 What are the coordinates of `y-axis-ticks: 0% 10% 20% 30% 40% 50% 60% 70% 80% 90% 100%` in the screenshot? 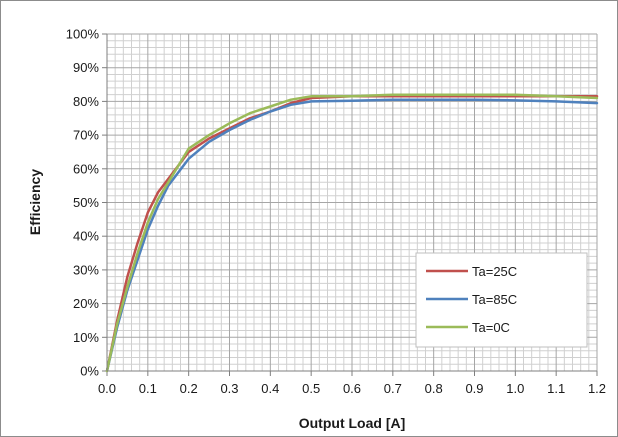 It's located at (86, 203).